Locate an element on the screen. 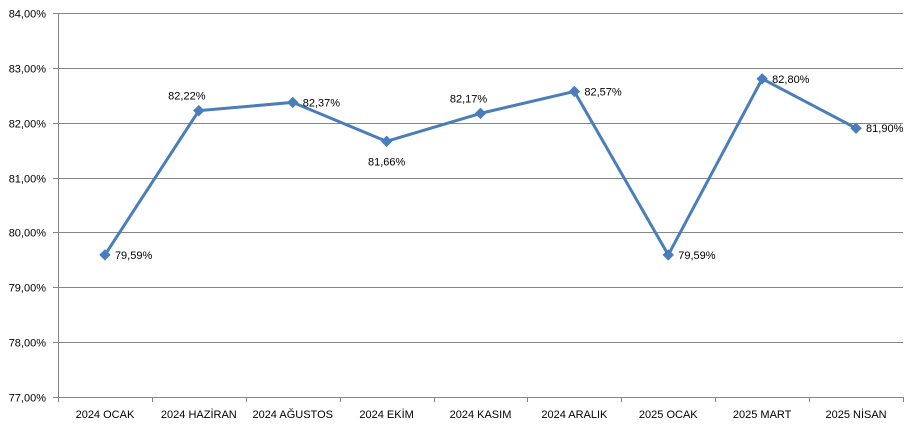 The height and width of the screenshot is (429, 917). data-label: 82,17% is located at coordinates (469, 99).